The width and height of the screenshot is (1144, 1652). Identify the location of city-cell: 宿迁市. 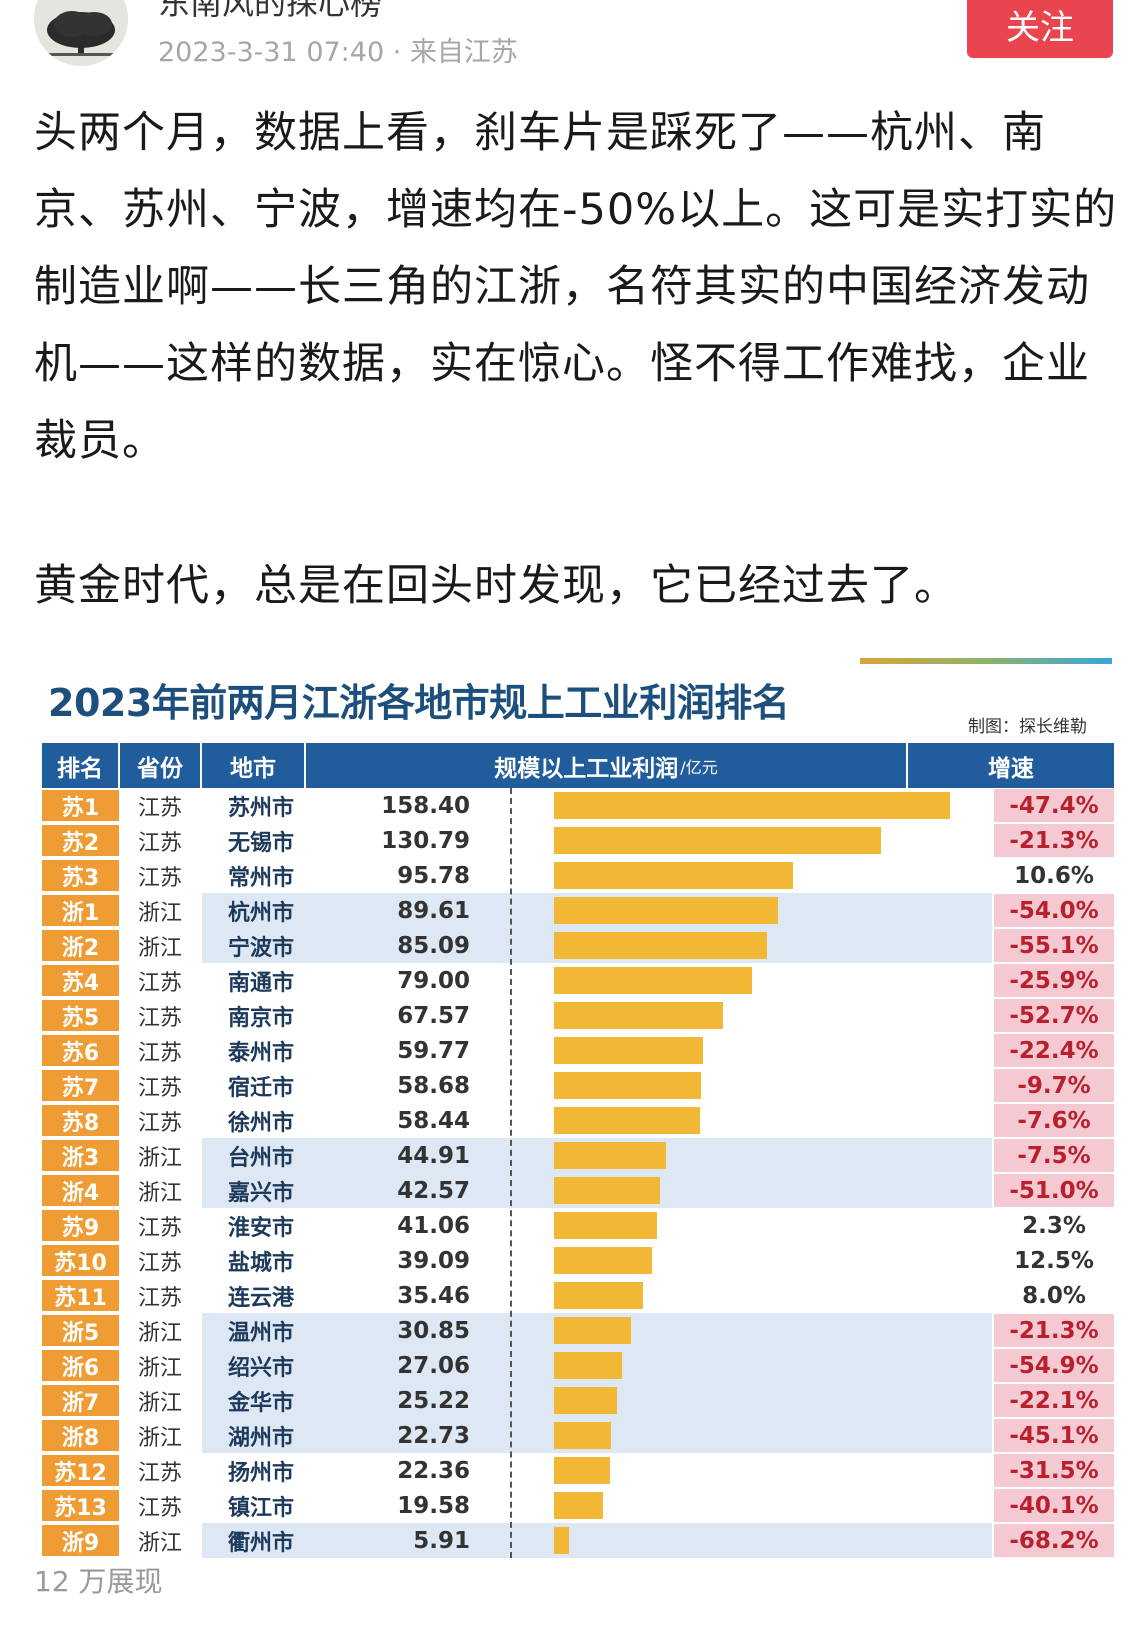
(261, 1088).